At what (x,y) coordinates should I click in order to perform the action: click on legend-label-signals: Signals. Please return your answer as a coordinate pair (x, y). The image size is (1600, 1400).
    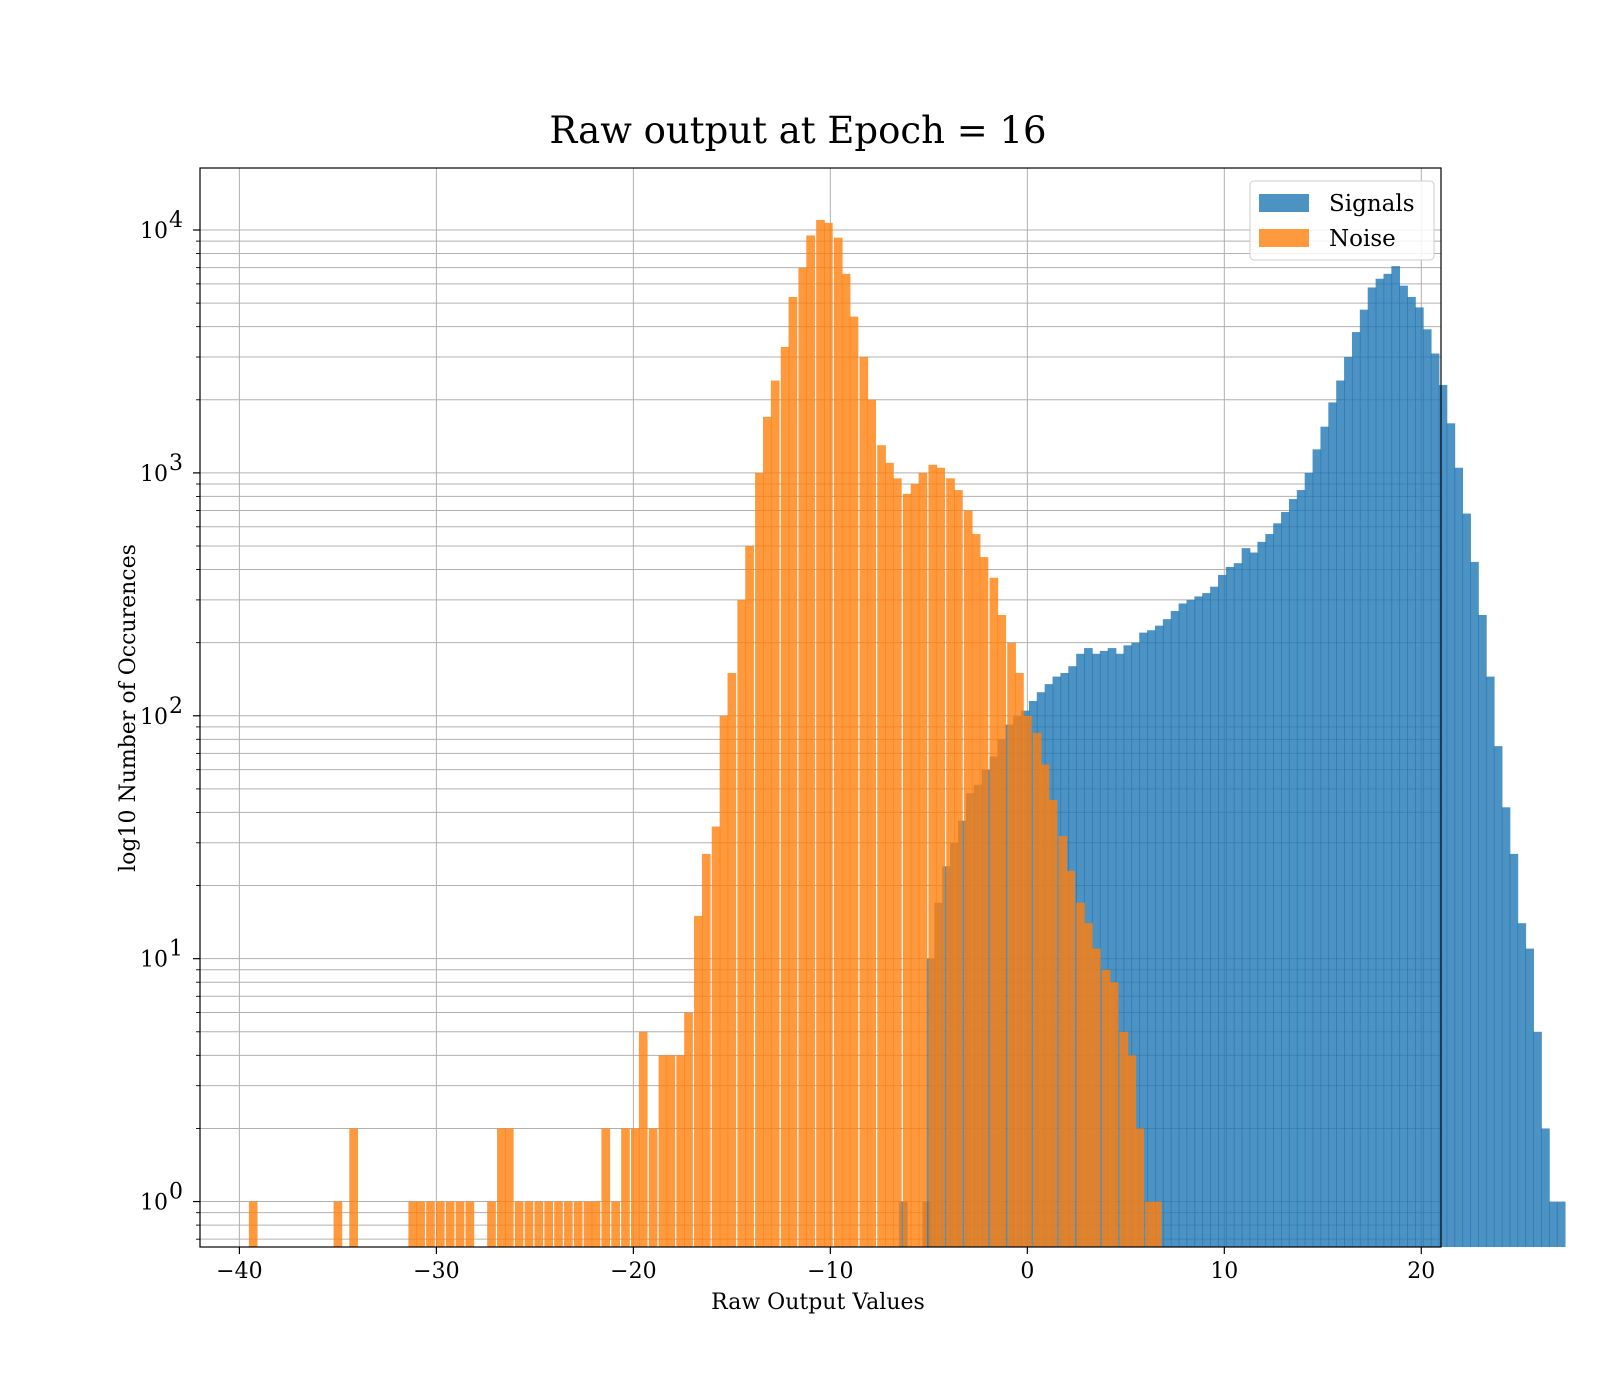
    Looking at the image, I should click on (1372, 204).